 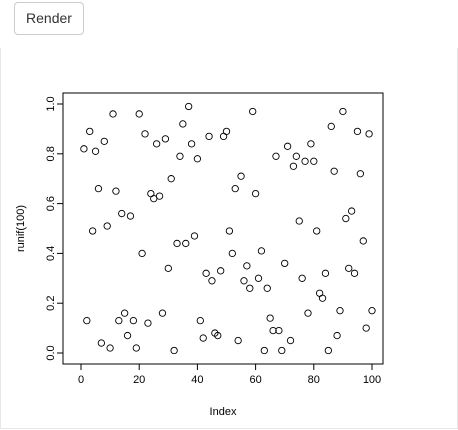 I want to click on y-axis-label: runif(100), so click(x=21, y=228).